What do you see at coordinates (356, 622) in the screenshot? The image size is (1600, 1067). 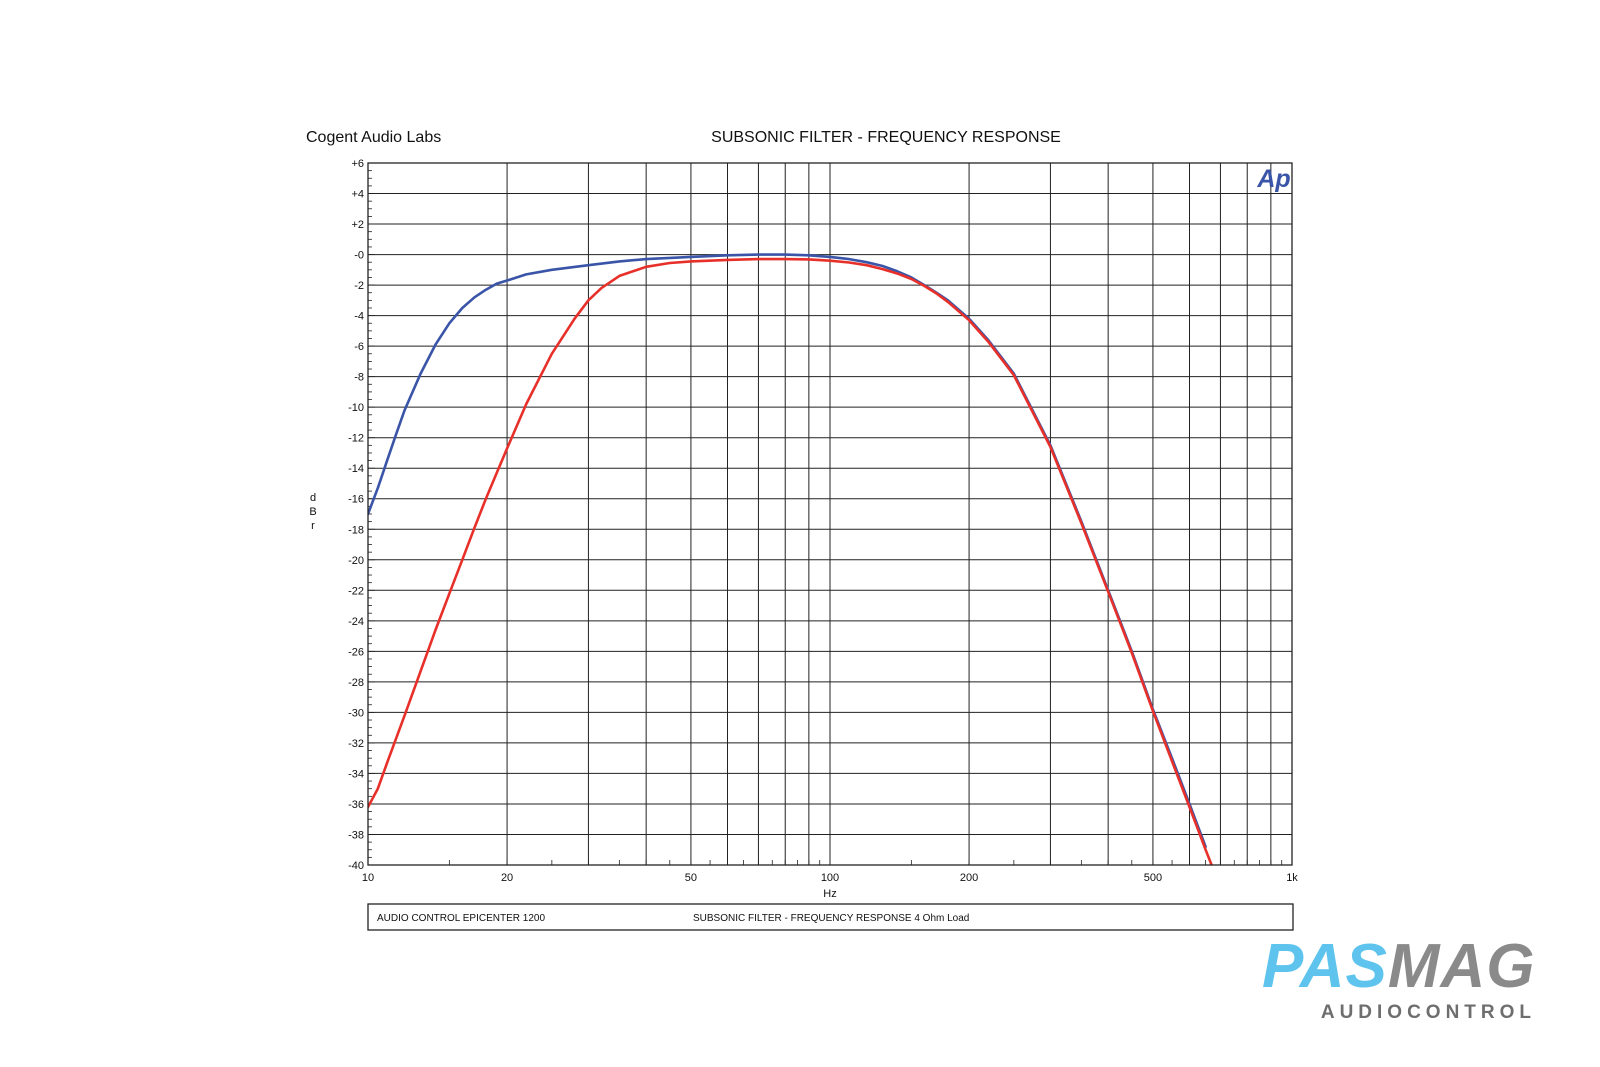 I see `y-tick-label: -24` at bounding box center [356, 622].